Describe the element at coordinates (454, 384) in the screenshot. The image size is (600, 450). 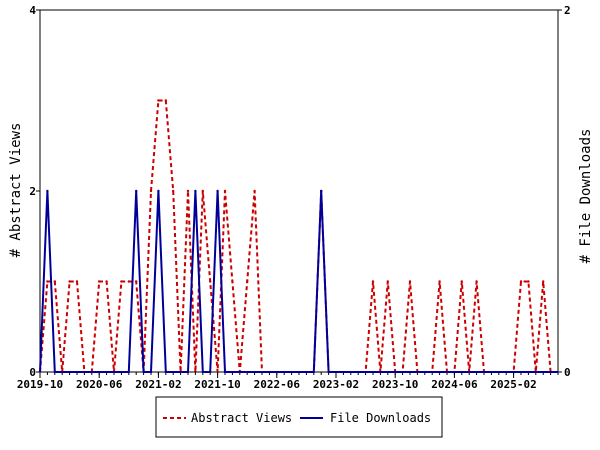
I see `x-tick-label: 2024-06` at that location.